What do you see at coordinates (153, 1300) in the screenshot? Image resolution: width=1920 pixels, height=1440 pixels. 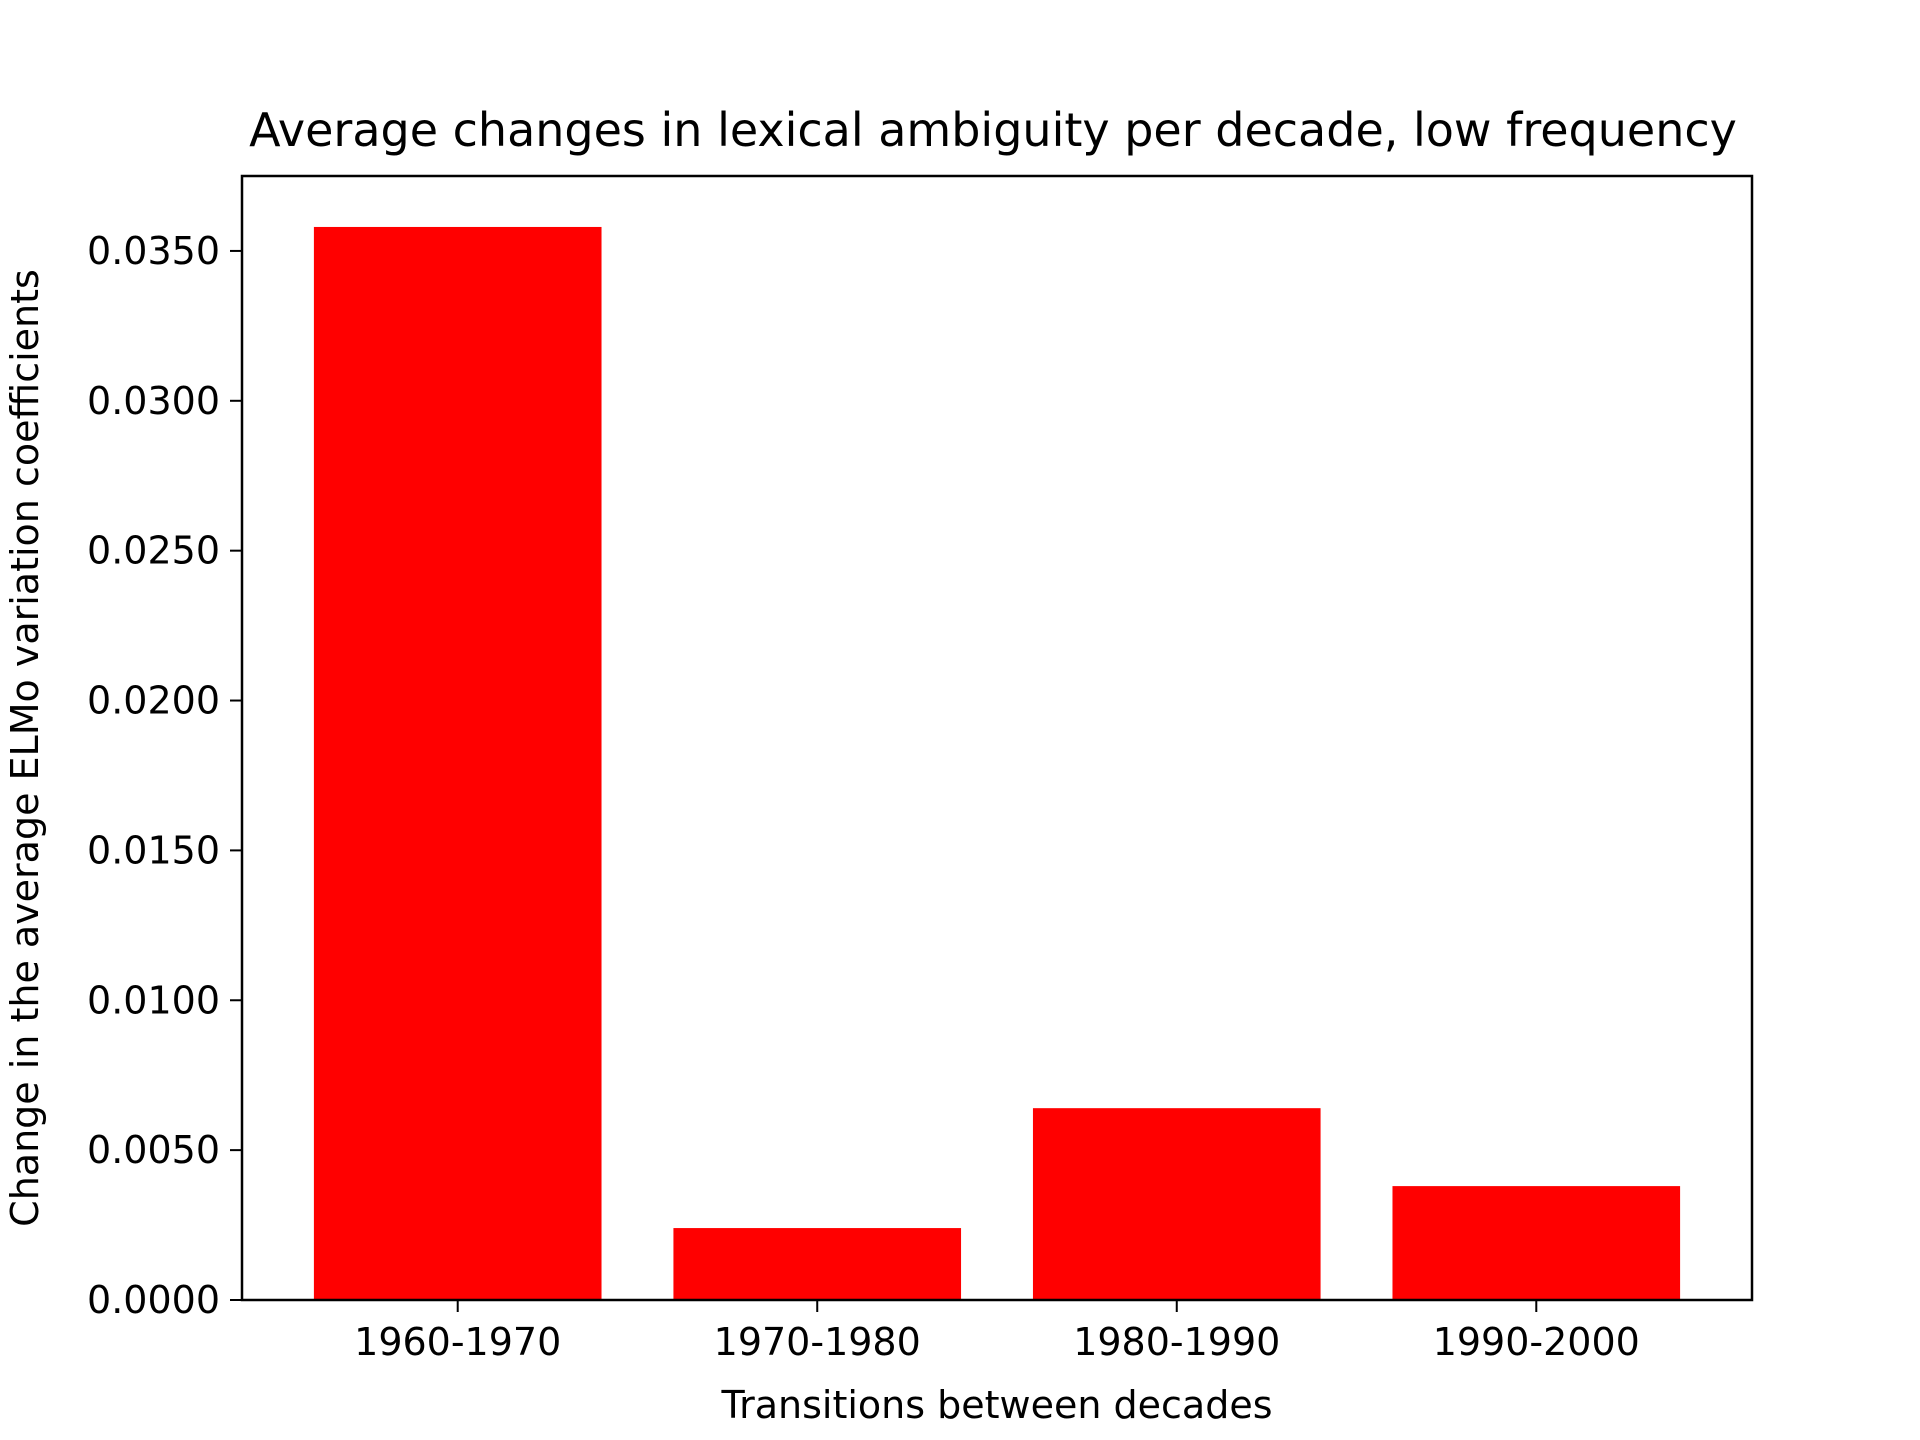 I see `y-tick-label: 0.0000` at bounding box center [153, 1300].